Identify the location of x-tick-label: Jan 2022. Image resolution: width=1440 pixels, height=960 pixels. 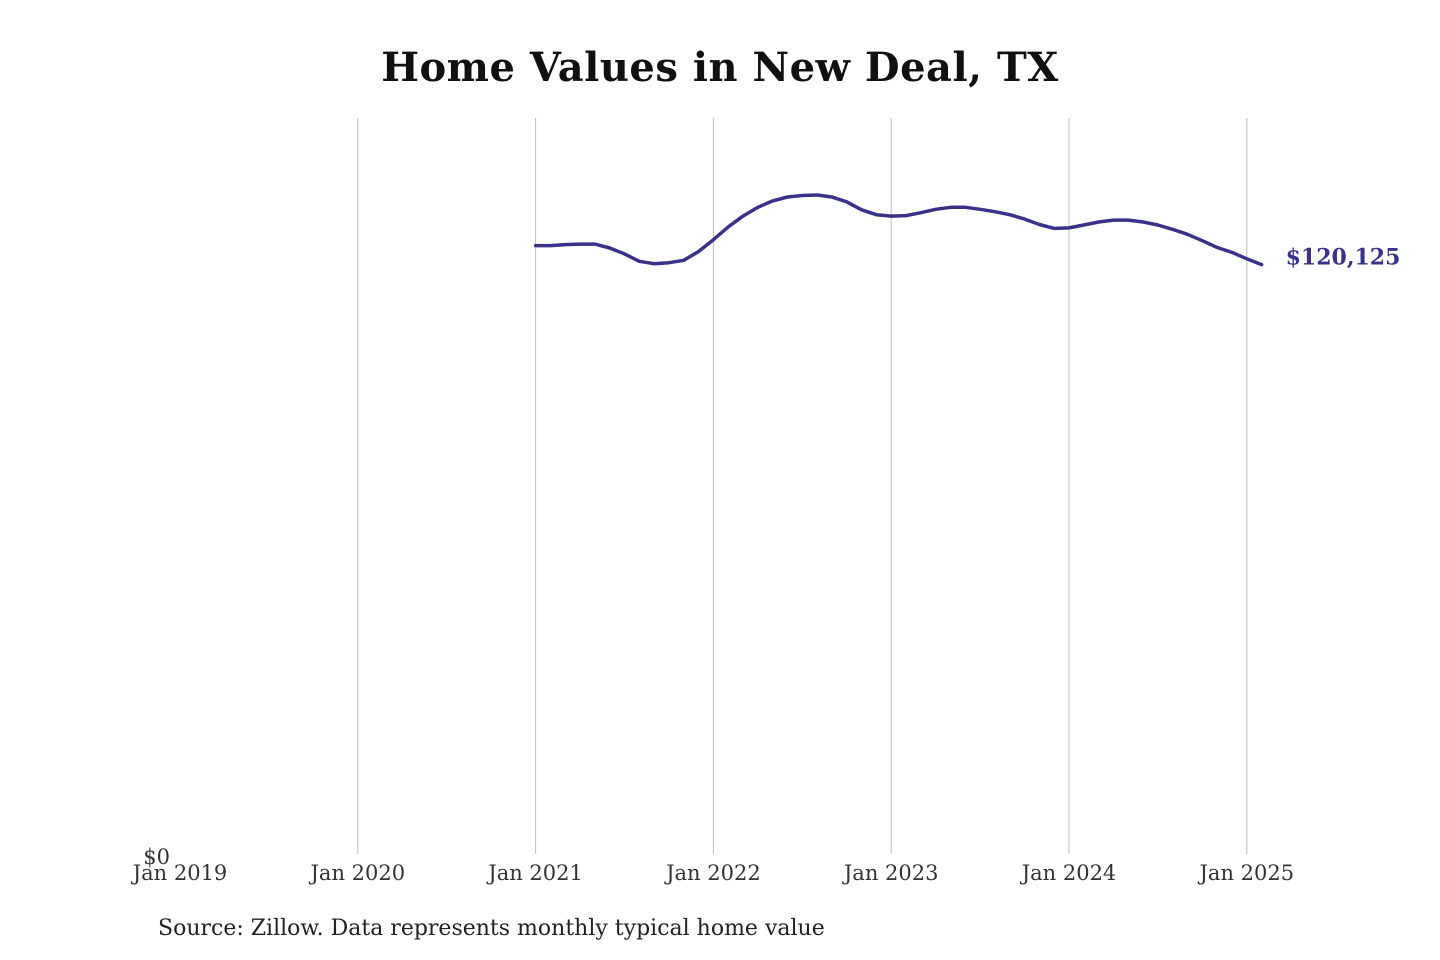
(712, 873).